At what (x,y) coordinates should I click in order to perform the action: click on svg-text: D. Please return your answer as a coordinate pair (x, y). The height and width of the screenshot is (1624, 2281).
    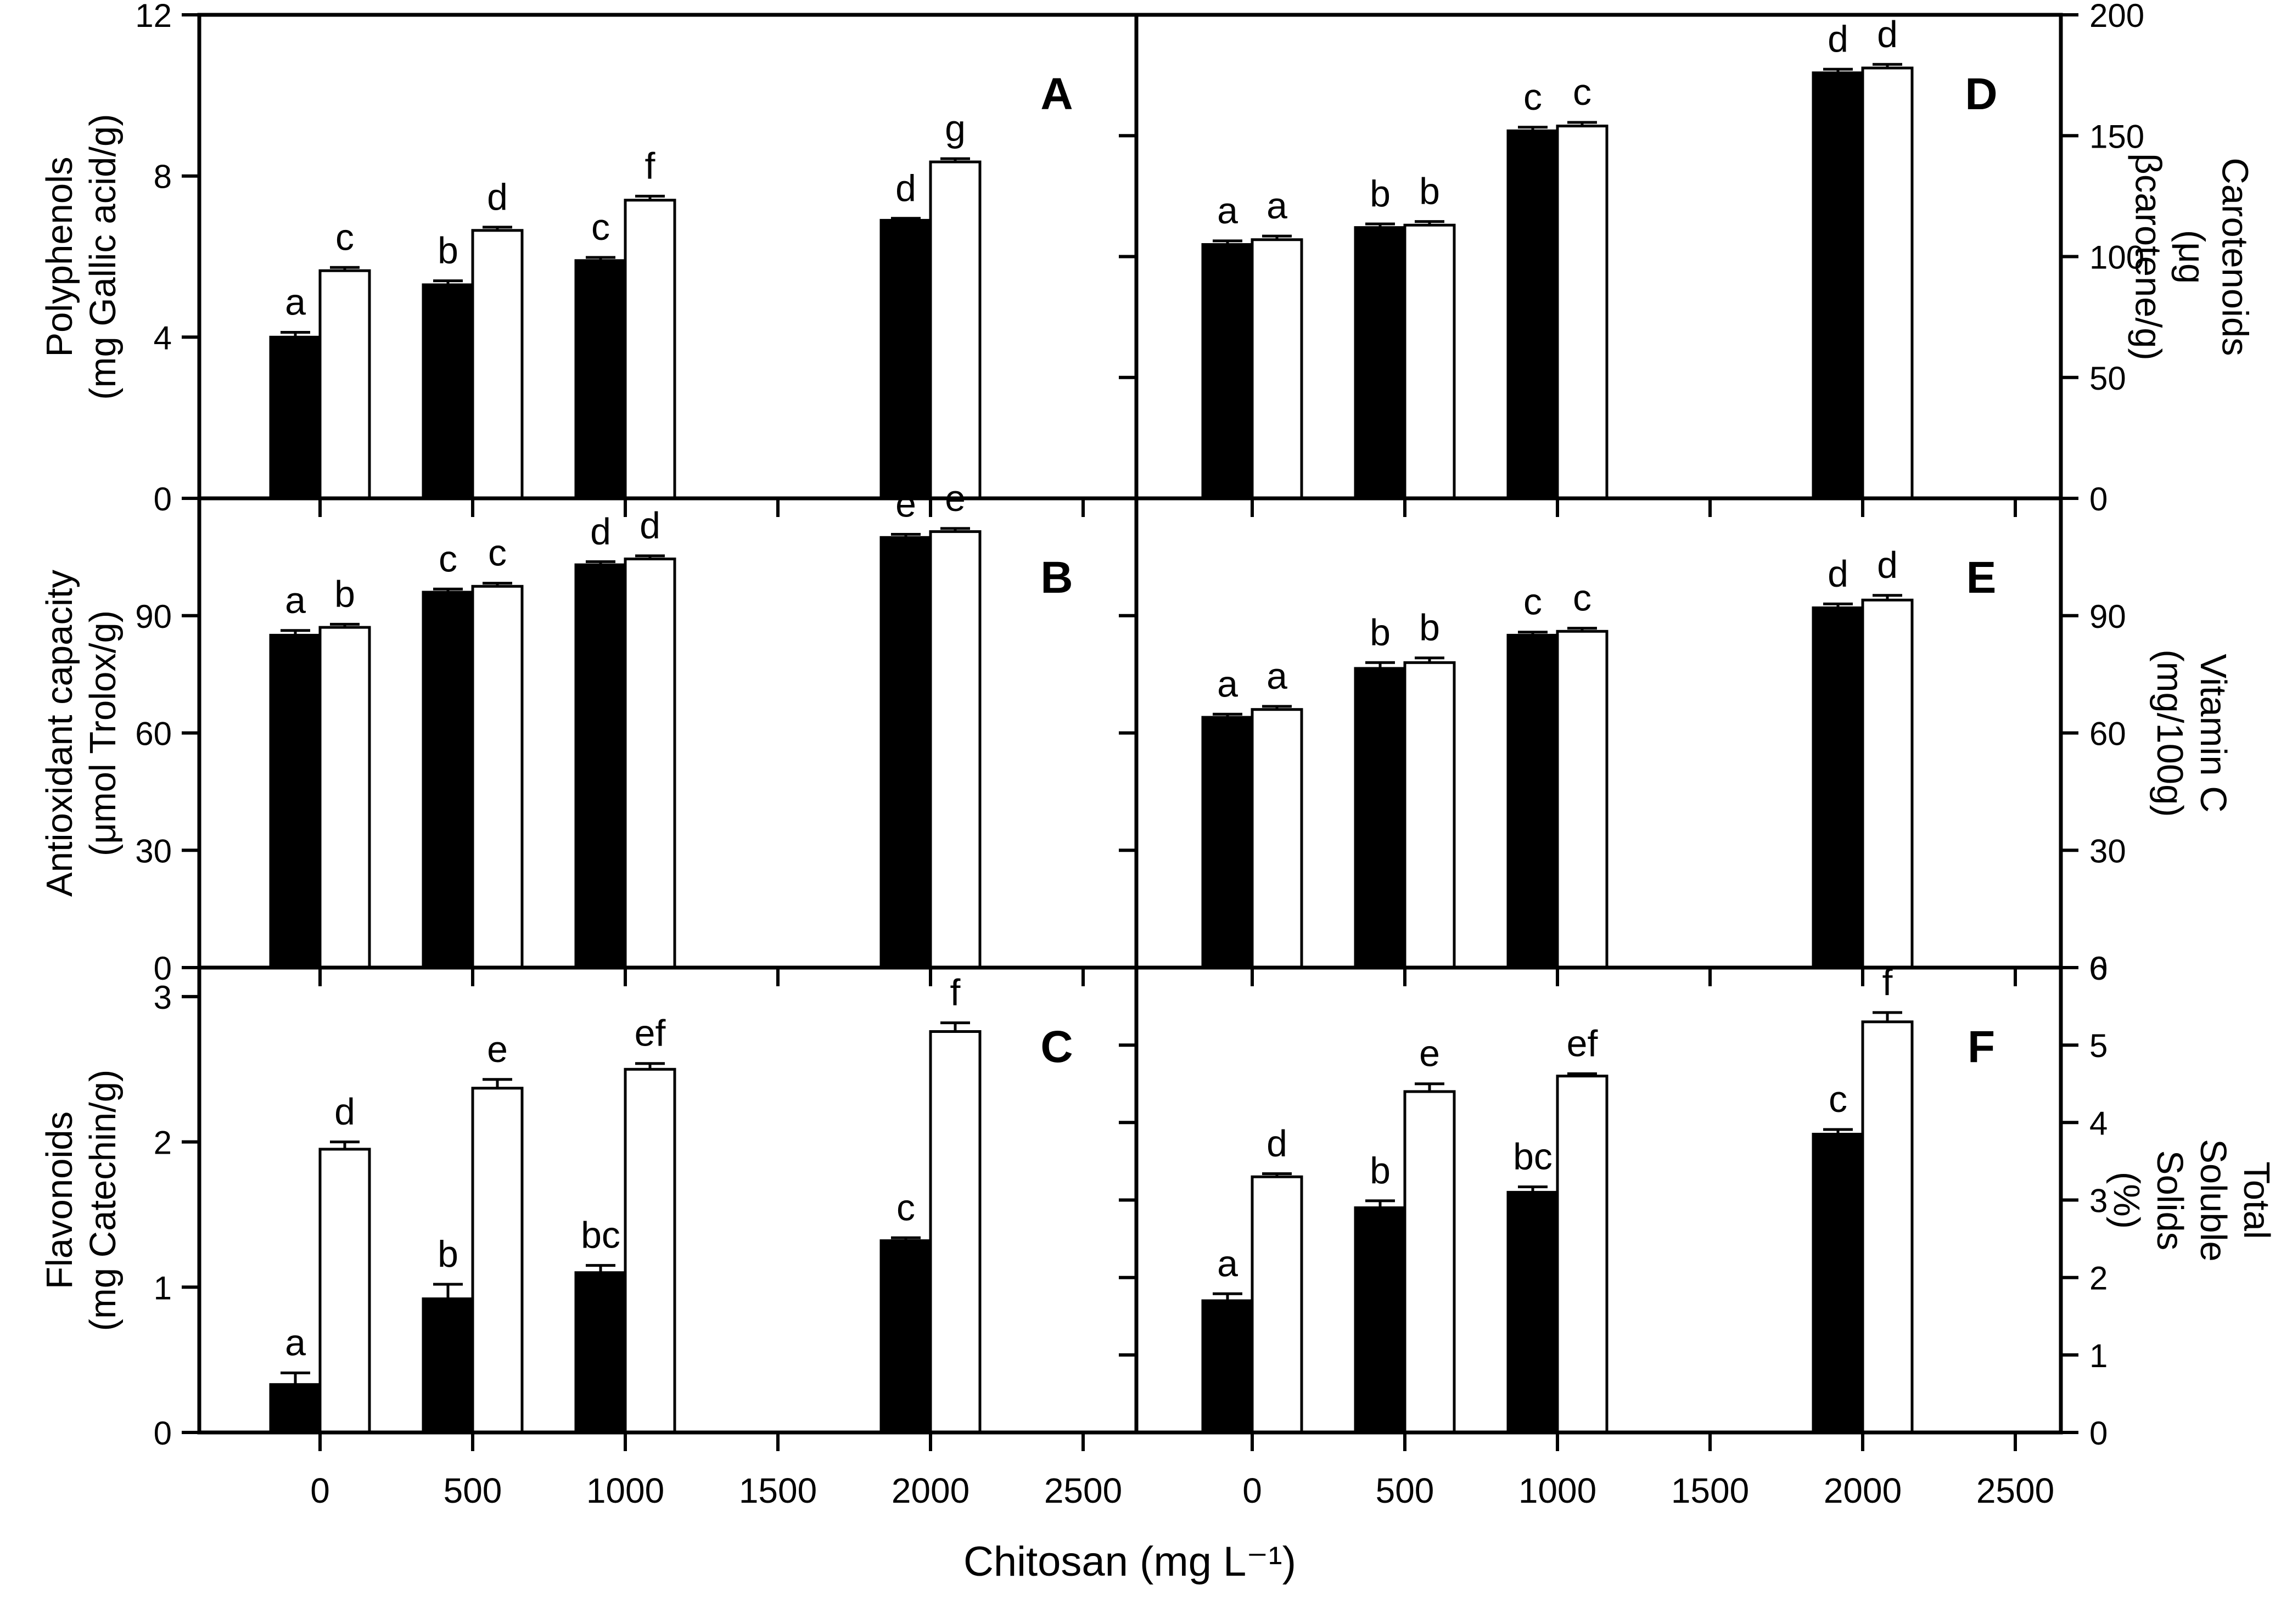
    Looking at the image, I should click on (1981, 94).